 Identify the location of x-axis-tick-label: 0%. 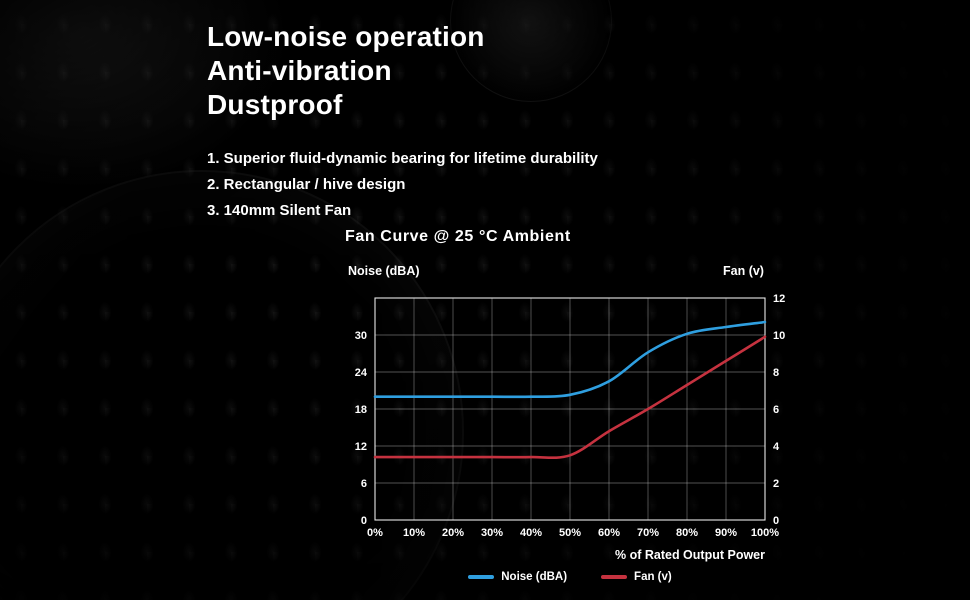
(375, 533).